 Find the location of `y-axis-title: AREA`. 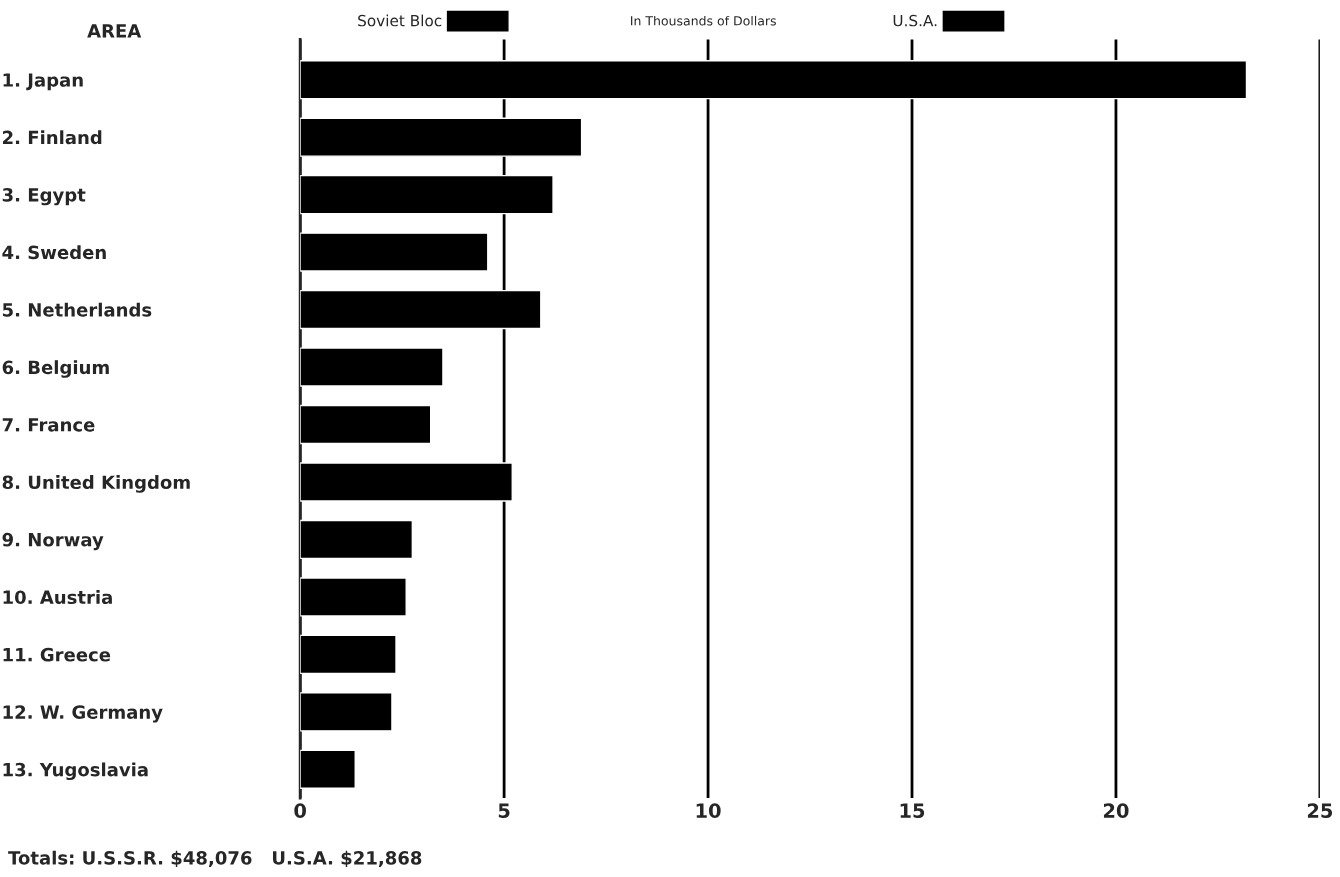

y-axis-title: AREA is located at coordinates (114, 31).